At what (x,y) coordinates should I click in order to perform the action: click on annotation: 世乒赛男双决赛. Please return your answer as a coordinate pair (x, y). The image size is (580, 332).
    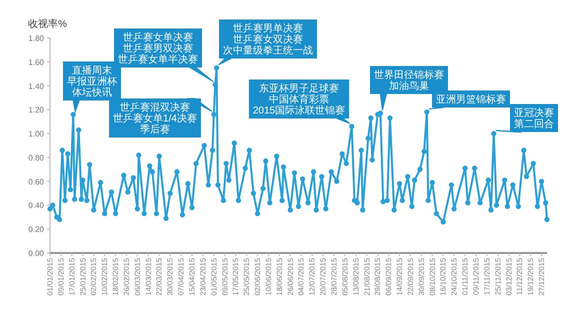
    Looking at the image, I should click on (158, 48).